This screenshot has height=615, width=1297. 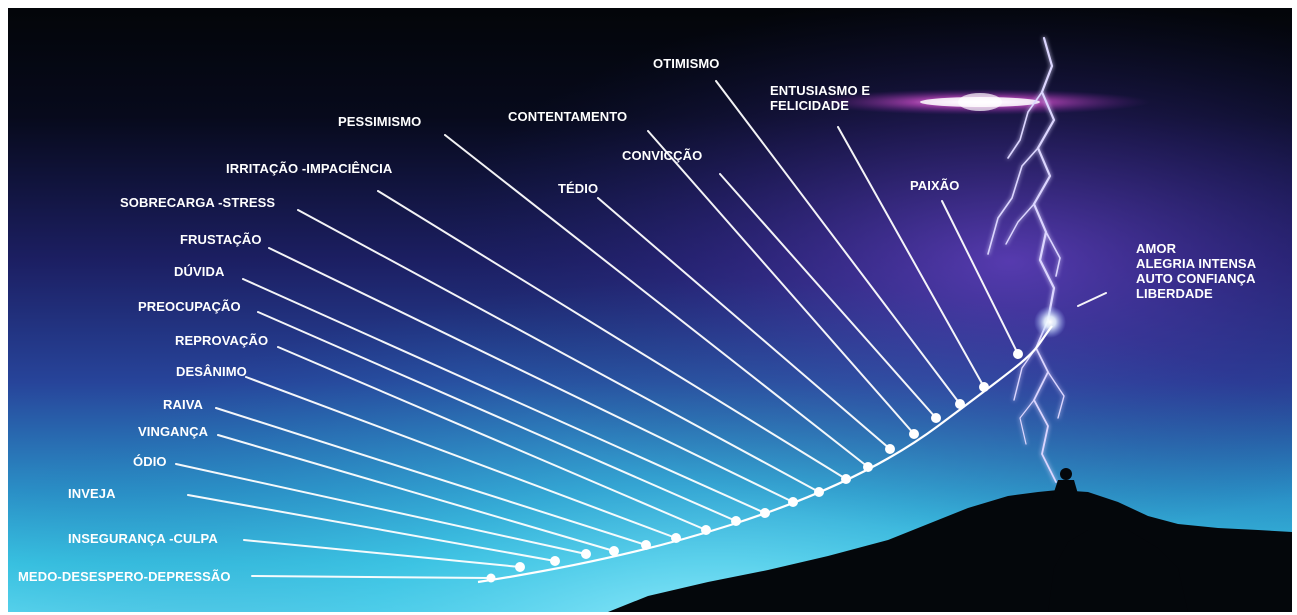 What do you see at coordinates (980, 102) in the screenshot?
I see `lens-flare` at bounding box center [980, 102].